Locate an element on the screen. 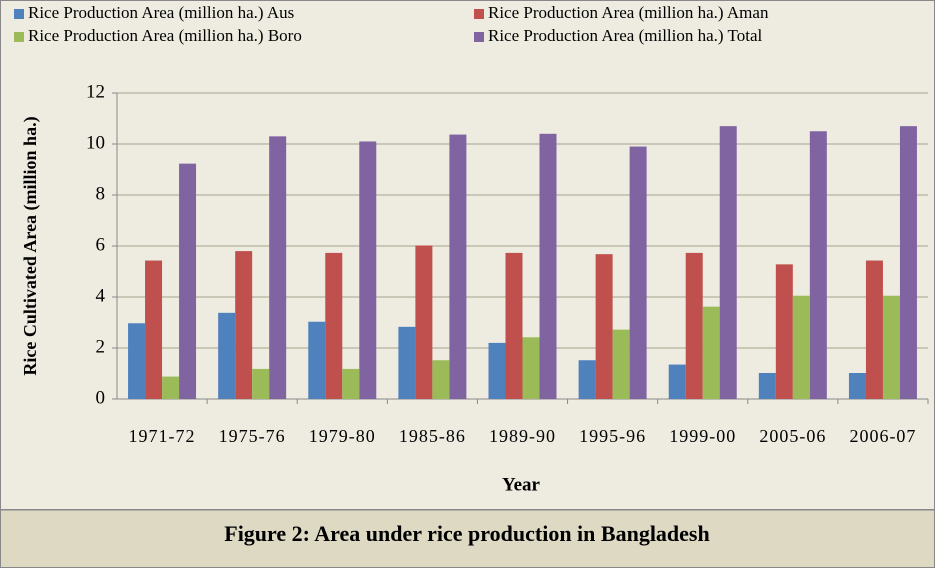 The width and height of the screenshot is (935, 573). x-tick-label: 1971-72 is located at coordinates (162, 436).